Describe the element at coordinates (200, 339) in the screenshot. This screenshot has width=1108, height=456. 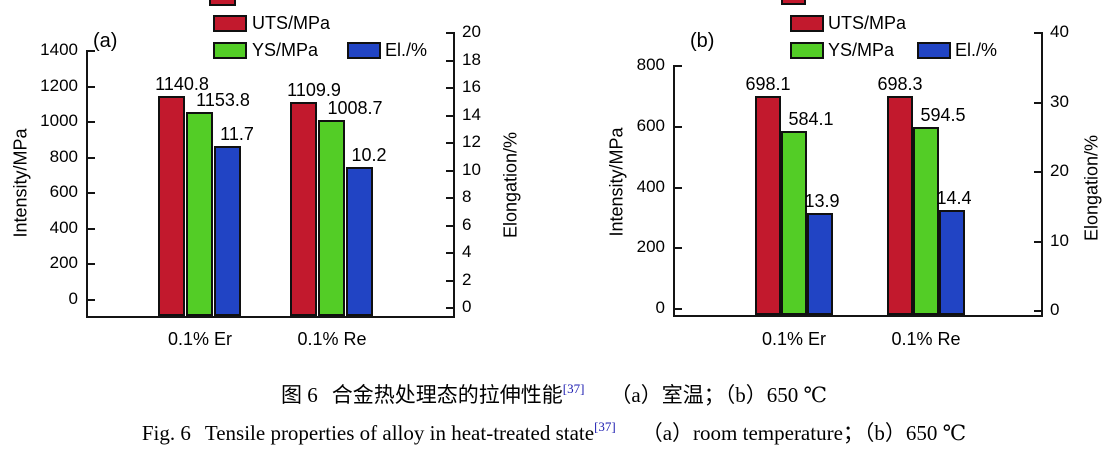
I see `category-label-a: 0.1% Er` at that location.